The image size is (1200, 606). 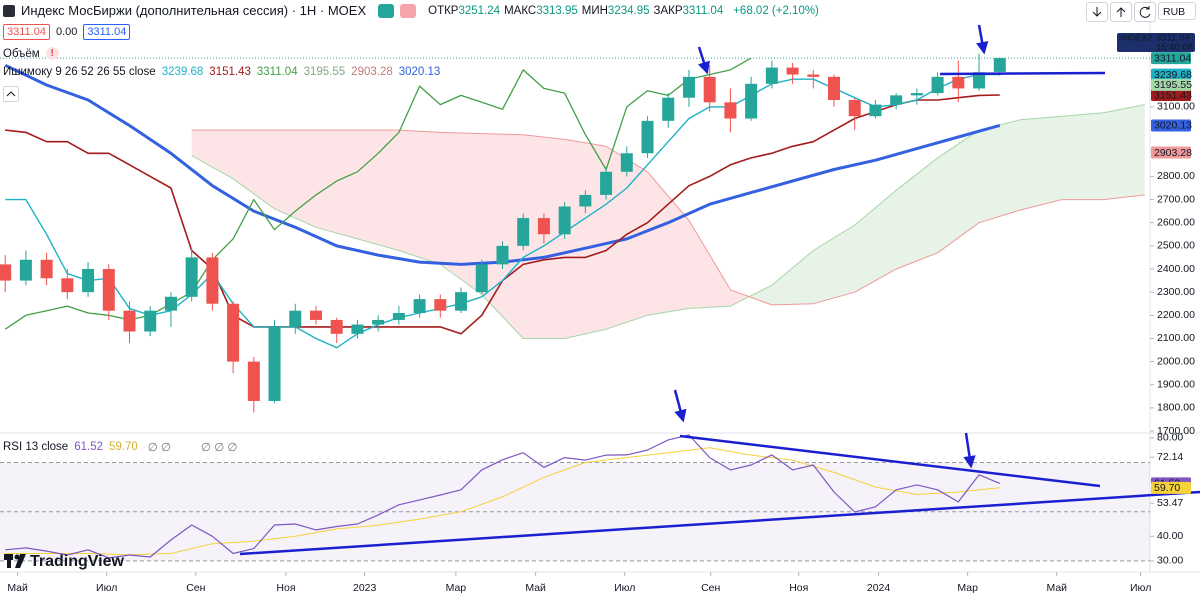 I want to click on horizontal-line, so click(x=1022, y=73).